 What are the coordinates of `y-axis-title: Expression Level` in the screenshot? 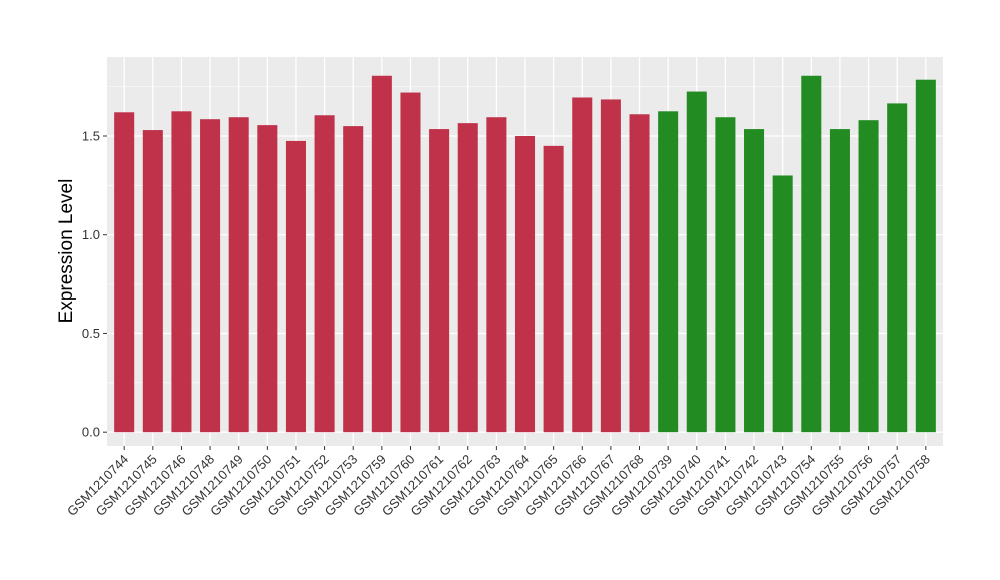 It's located at (66, 251).